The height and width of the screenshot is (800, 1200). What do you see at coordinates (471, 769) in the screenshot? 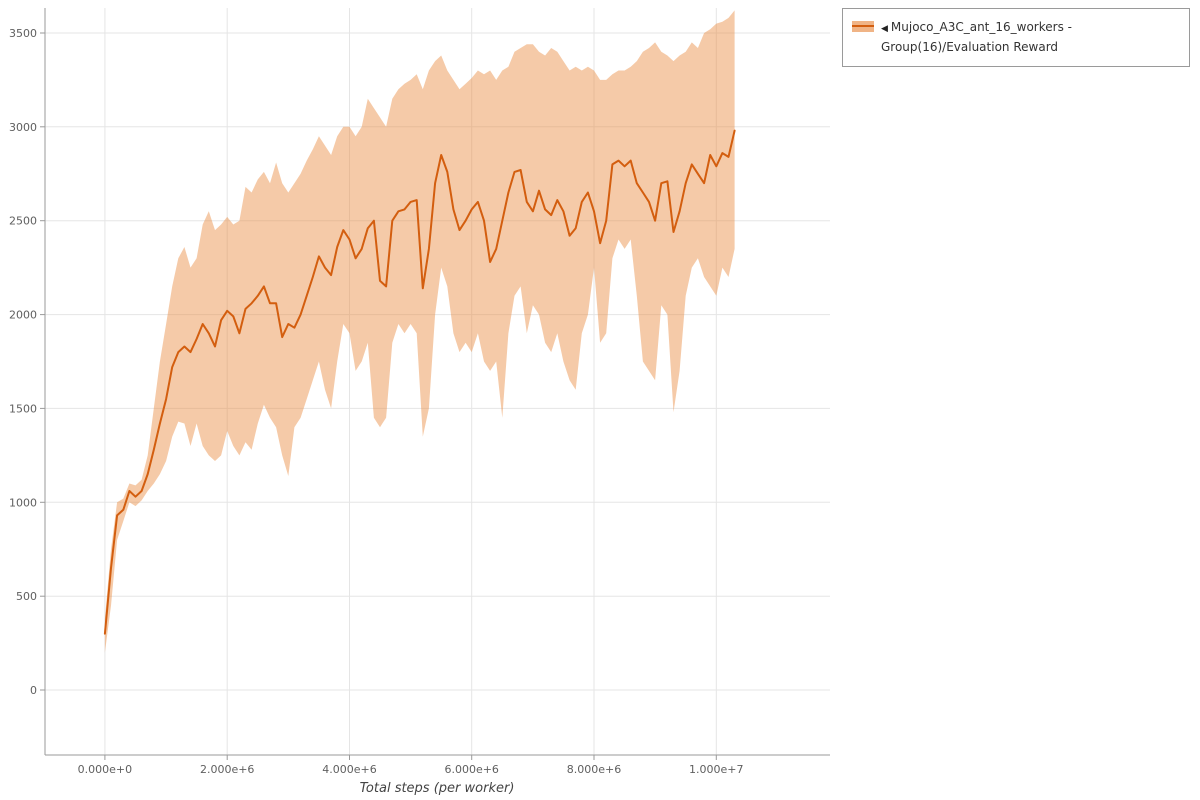
I see `x-tick-label: 6.000e+6` at bounding box center [471, 769].